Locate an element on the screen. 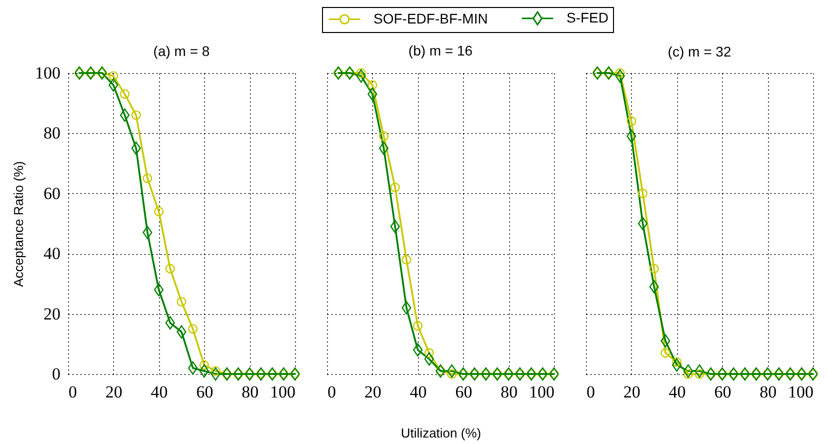 The image size is (828, 444). y-tick-label: 20 is located at coordinates (52, 314).